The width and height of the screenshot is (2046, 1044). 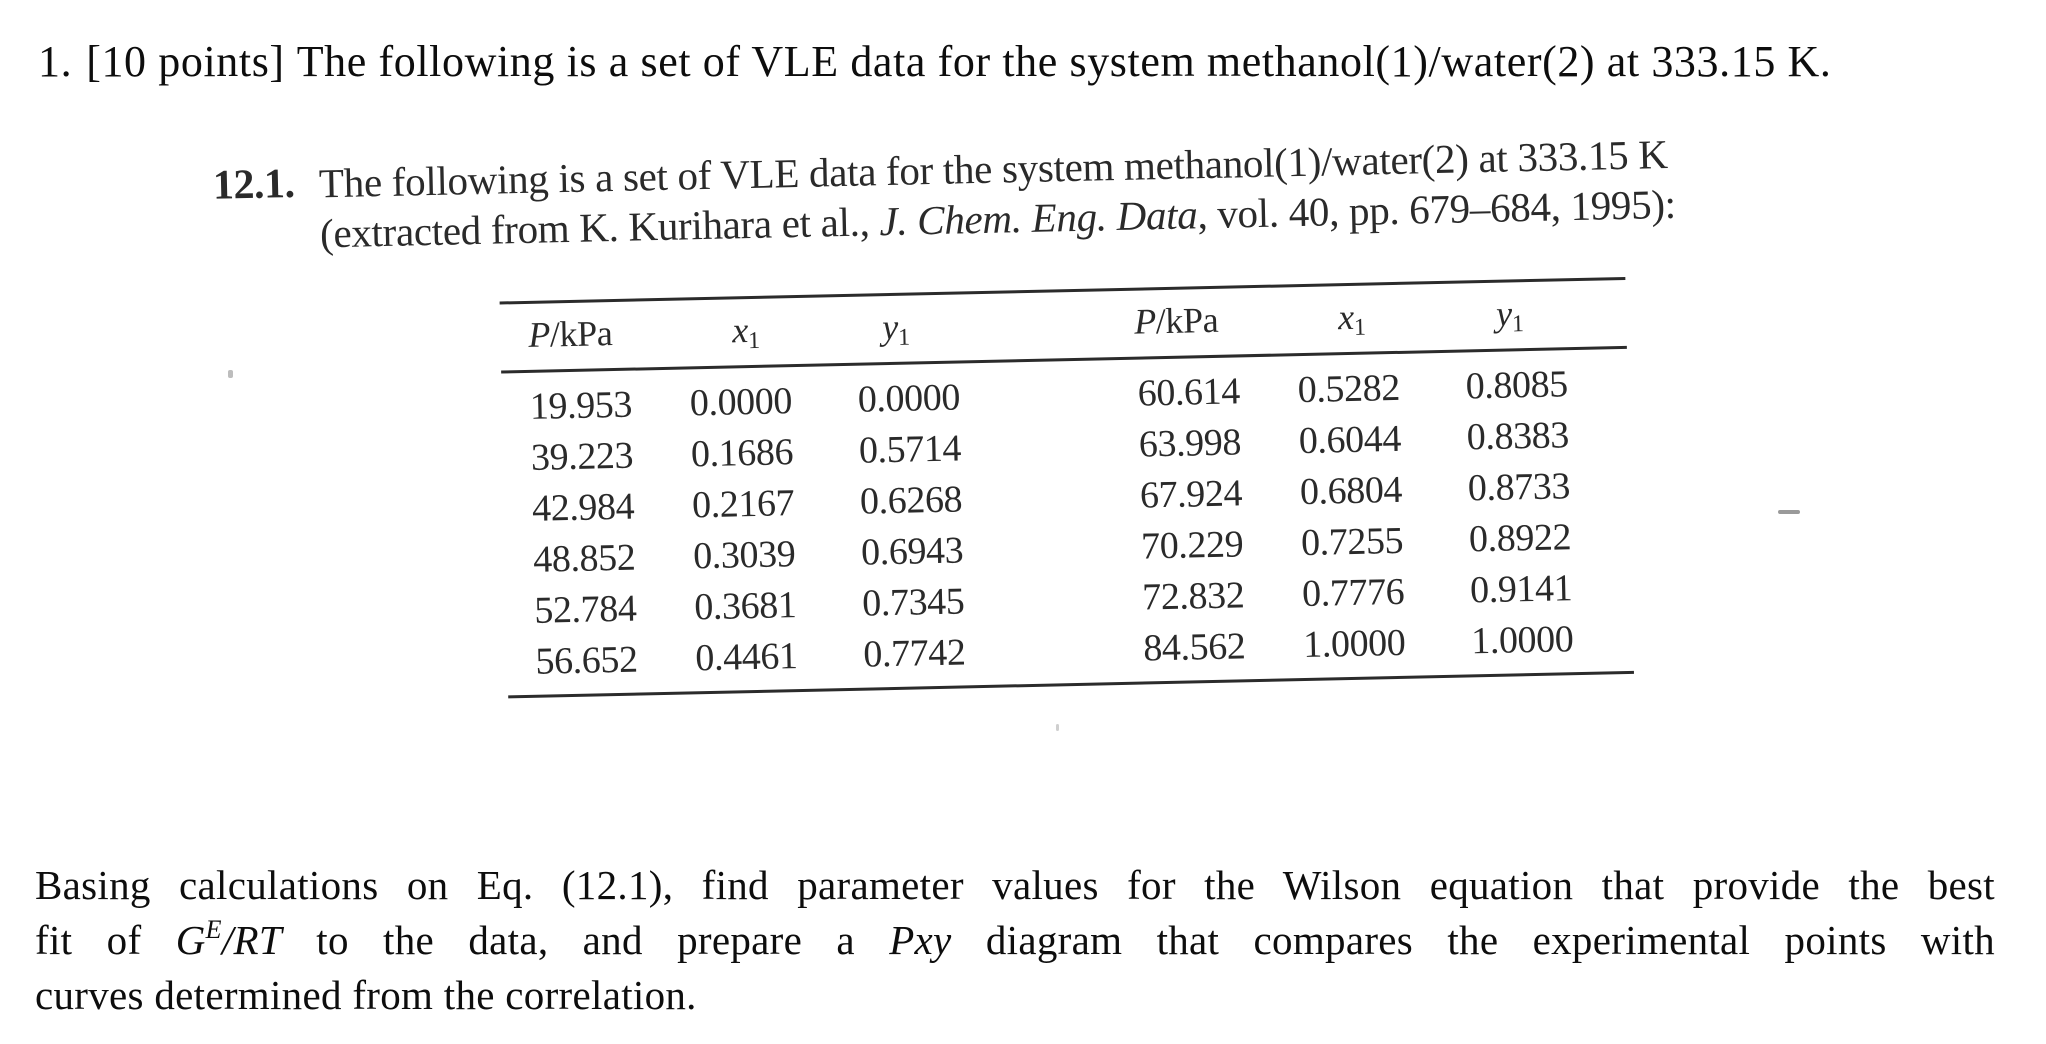 I want to click on cell-x1: 0.3039, so click(x=744, y=554).